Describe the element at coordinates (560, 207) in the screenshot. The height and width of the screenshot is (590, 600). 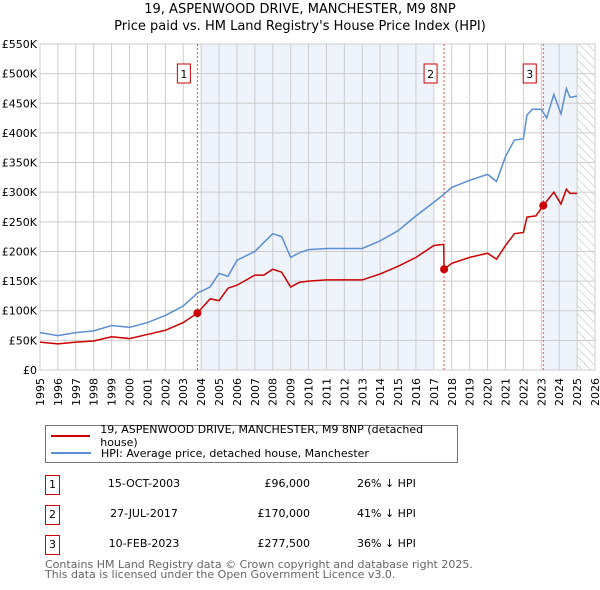
I see `shaded-period` at that location.